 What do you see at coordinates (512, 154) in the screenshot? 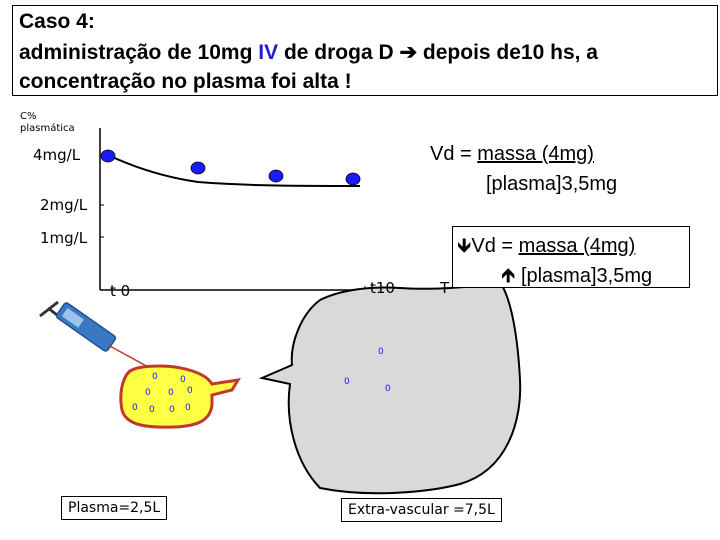
I see `vd-formula-line-1: Vd = massa (4mg)` at bounding box center [512, 154].